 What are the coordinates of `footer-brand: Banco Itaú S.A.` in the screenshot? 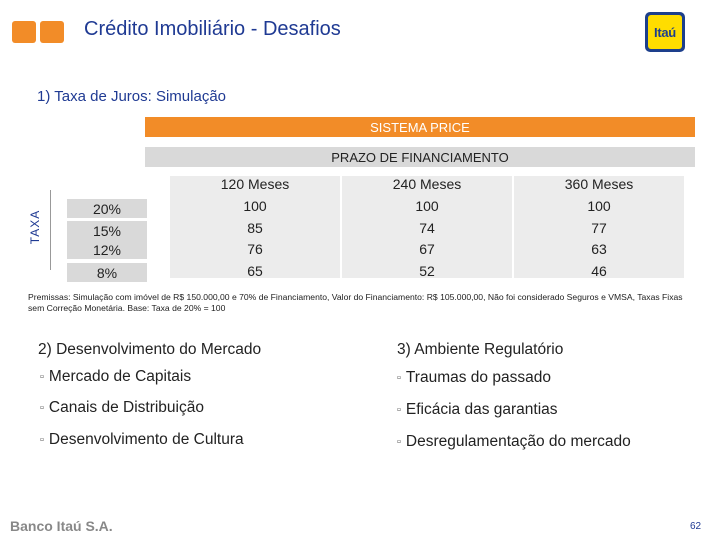 It's located at (61, 526).